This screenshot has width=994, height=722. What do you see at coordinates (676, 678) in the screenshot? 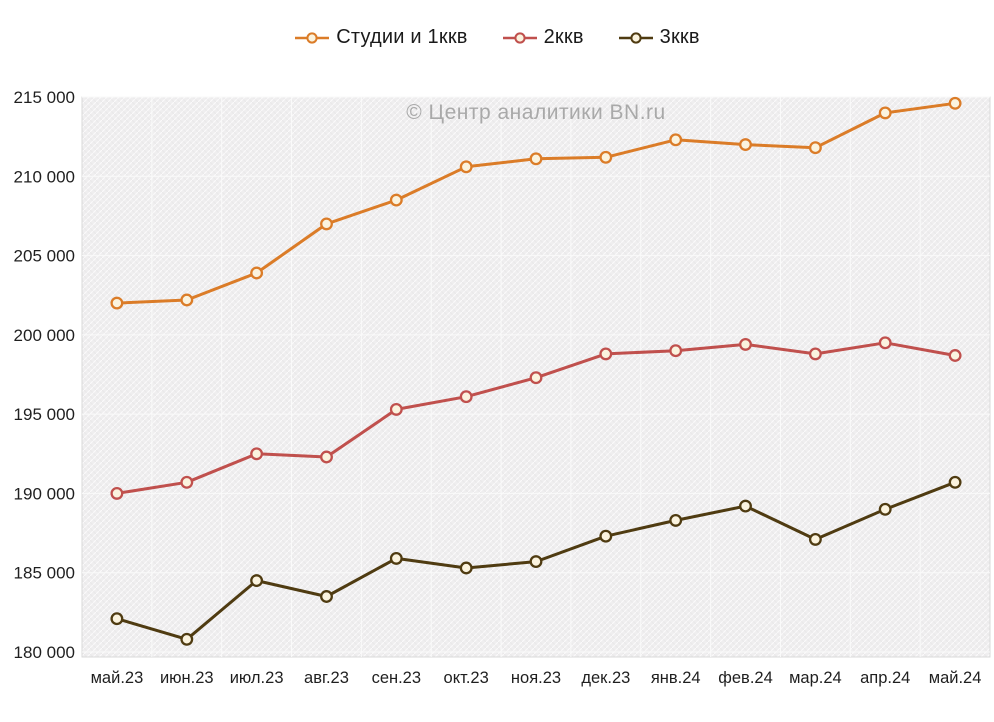
I see `x-tick-label: янв.24` at bounding box center [676, 678].